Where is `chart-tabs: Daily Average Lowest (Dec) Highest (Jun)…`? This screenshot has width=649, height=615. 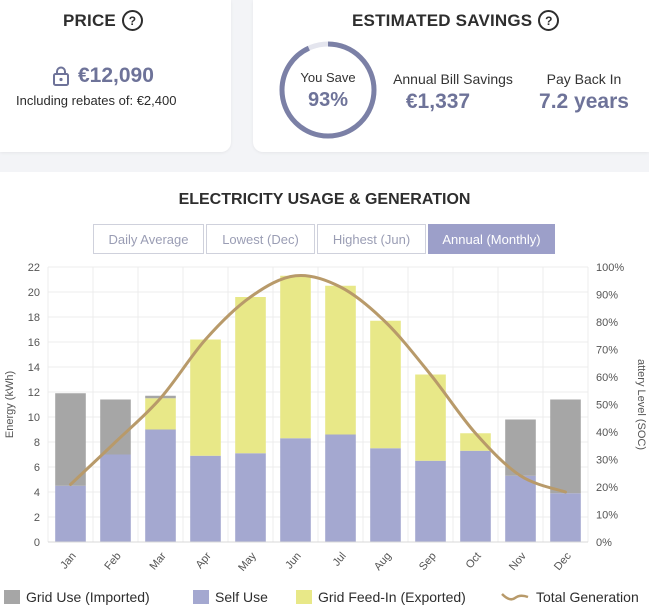 chart-tabs: Daily Average Lowest (Dec) Highest (Jun)… is located at coordinates (325, 239).